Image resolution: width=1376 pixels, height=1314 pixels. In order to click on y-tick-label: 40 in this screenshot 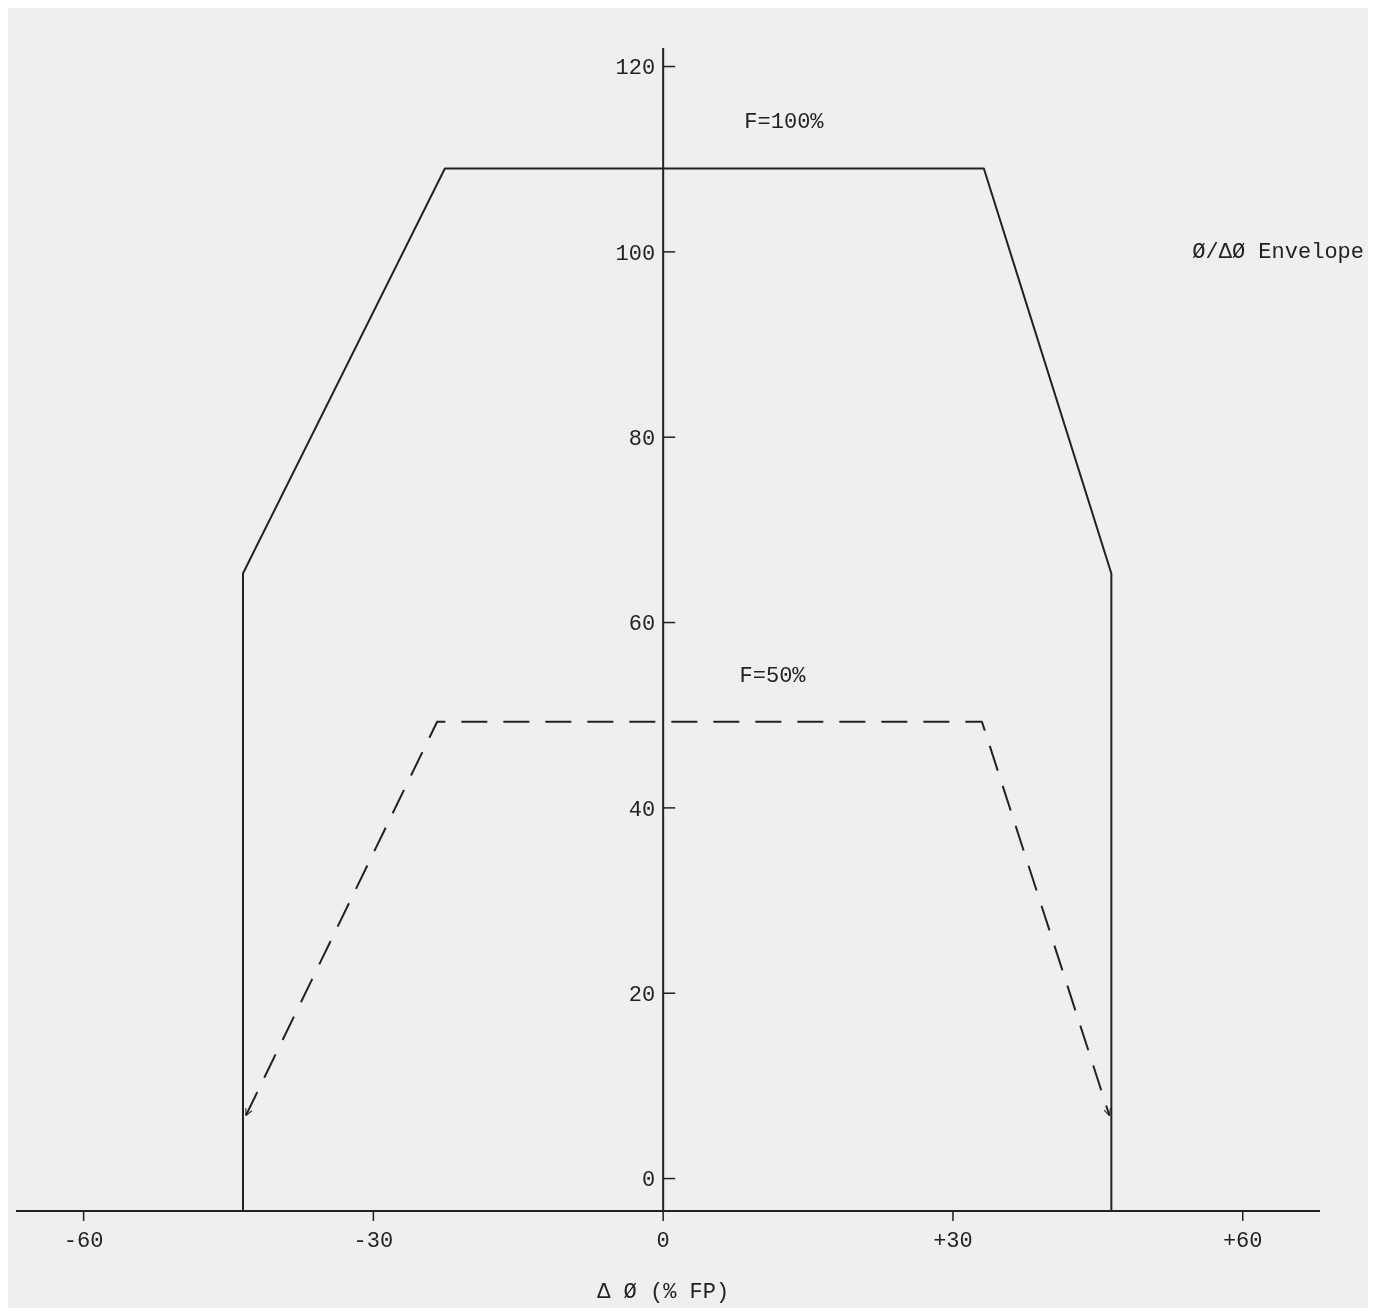, I will do `click(642, 810)`.